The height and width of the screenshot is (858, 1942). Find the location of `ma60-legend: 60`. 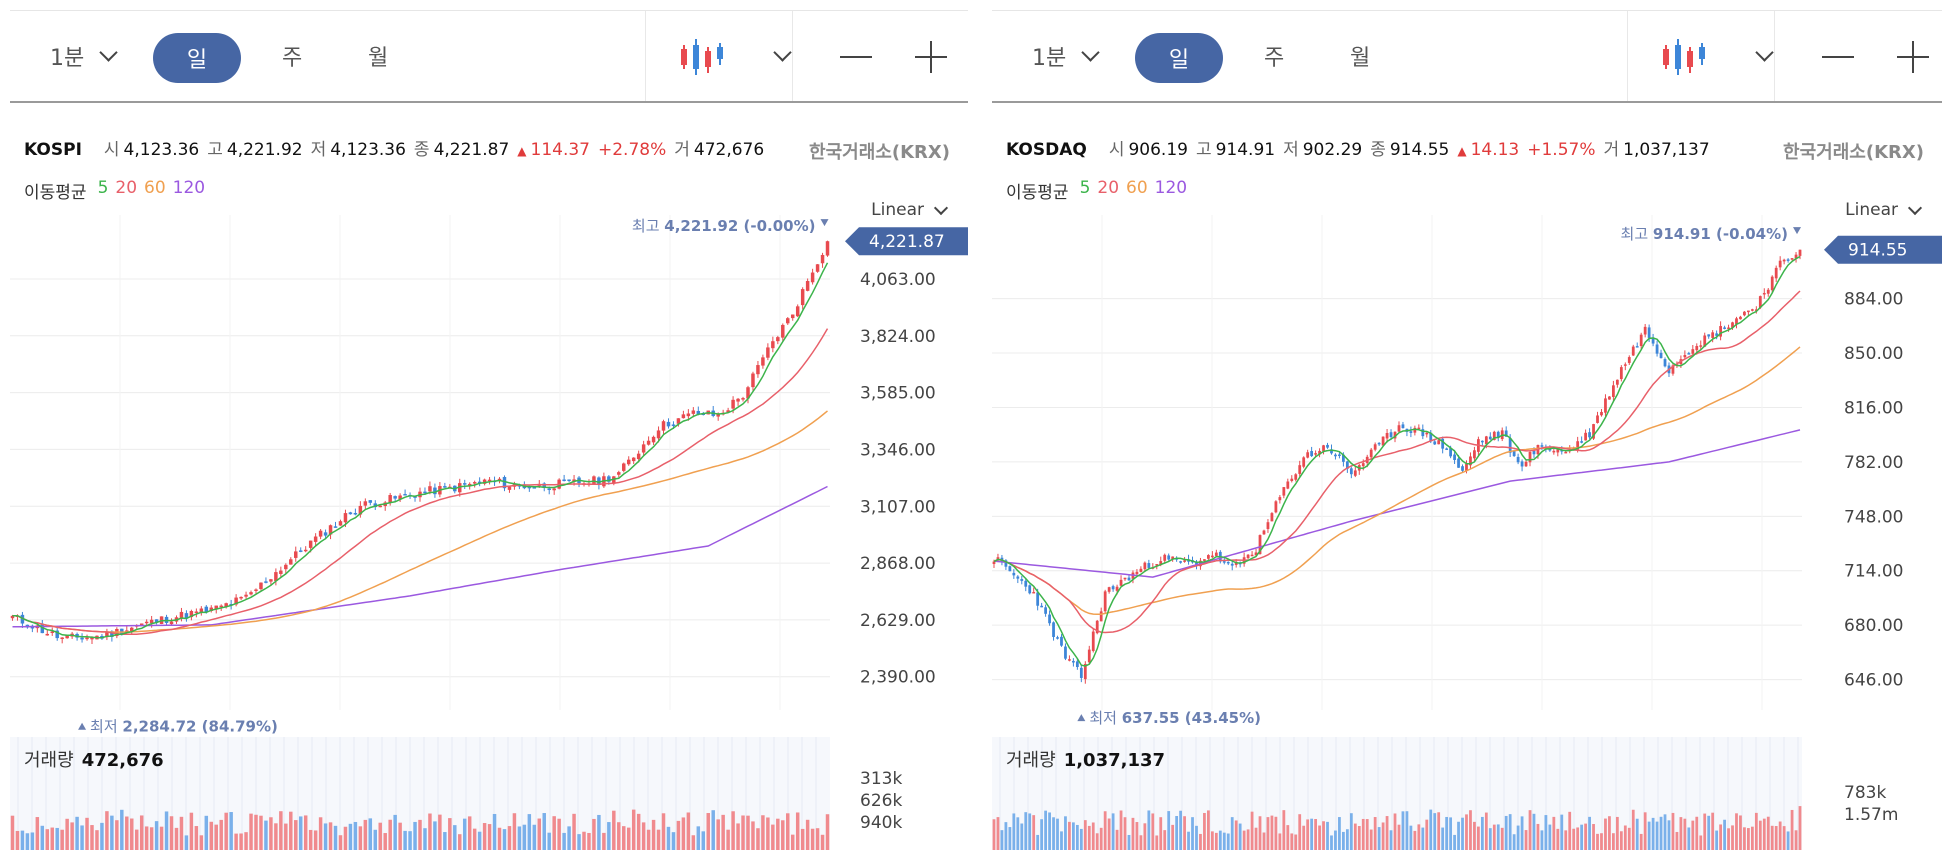

ma60-legend: 60 is located at coordinates (1137, 188).